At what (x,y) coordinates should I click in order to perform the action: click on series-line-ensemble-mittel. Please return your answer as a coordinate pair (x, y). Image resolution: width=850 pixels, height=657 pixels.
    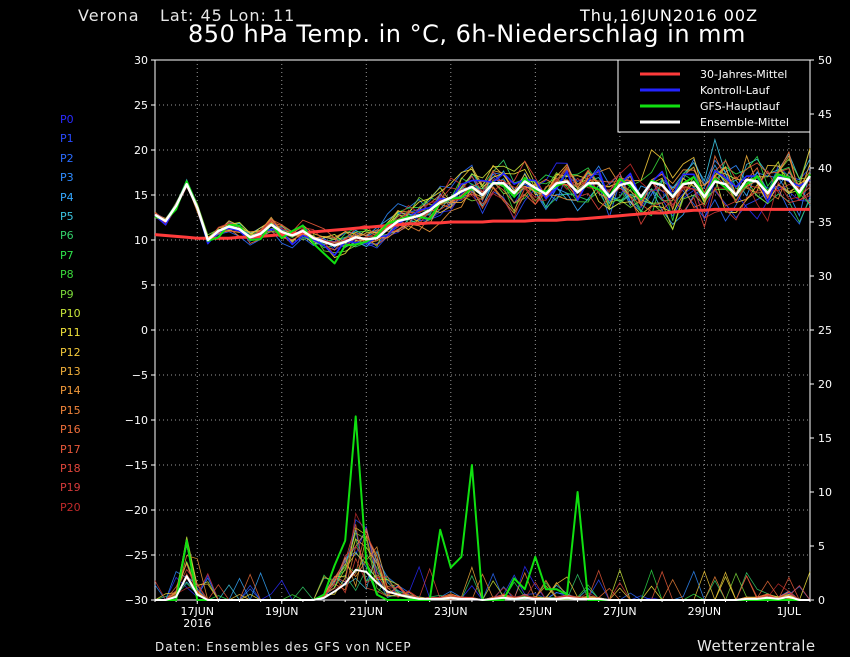
    Looking at the image, I should click on (483, 211).